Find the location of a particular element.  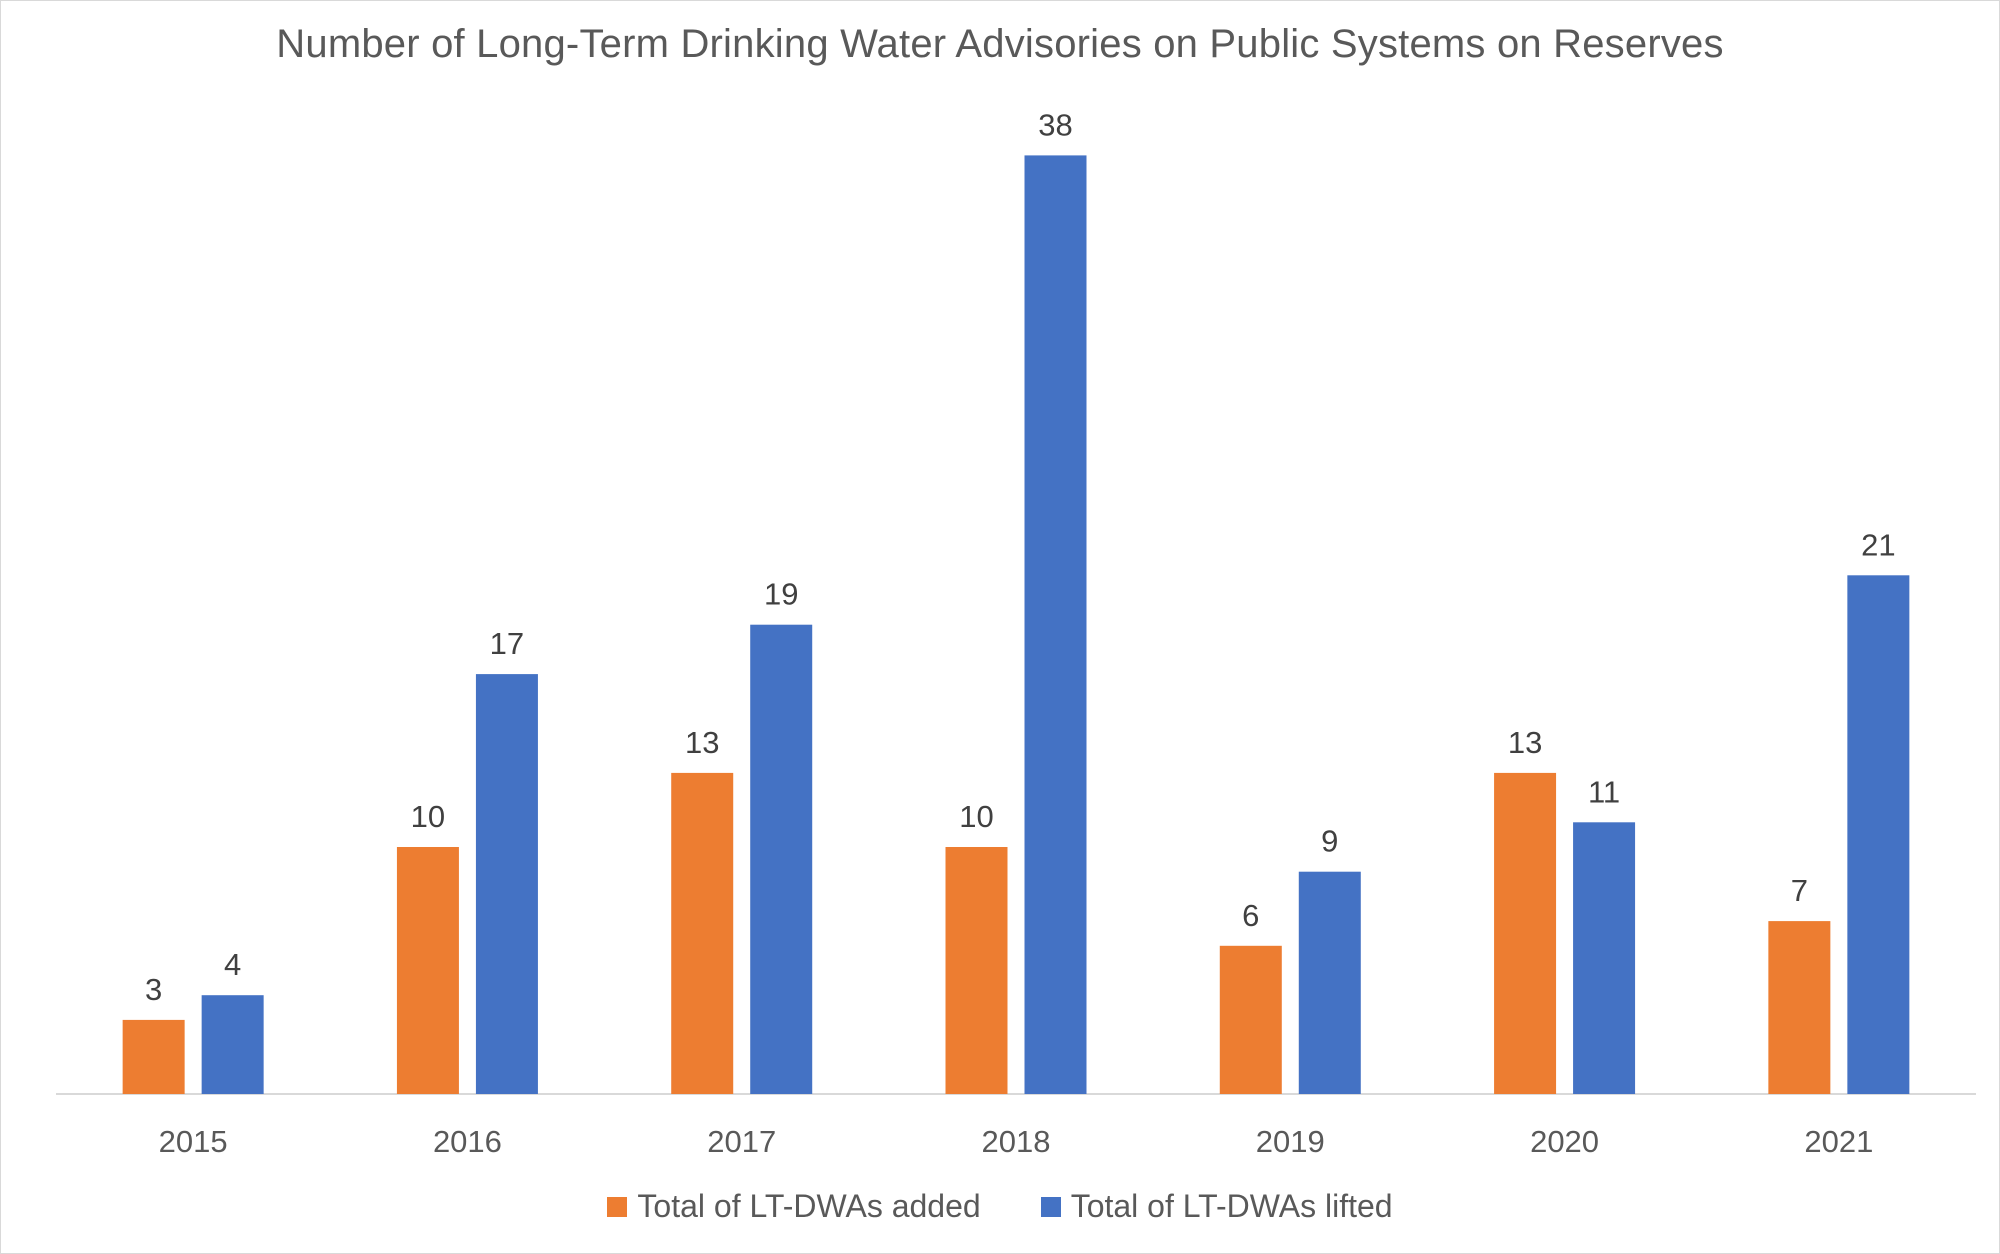

legend-swatch-added is located at coordinates (617, 1206).